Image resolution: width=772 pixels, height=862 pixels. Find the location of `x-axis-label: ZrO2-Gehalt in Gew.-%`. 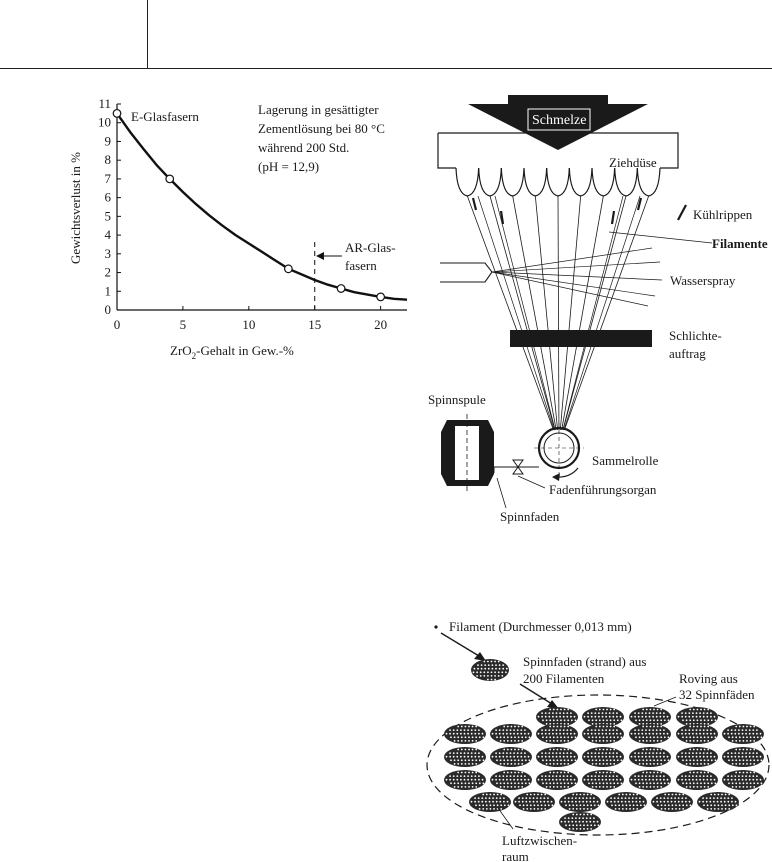

x-axis-label: ZrO2-Gehalt in Gew.-% is located at coordinates (232, 352).